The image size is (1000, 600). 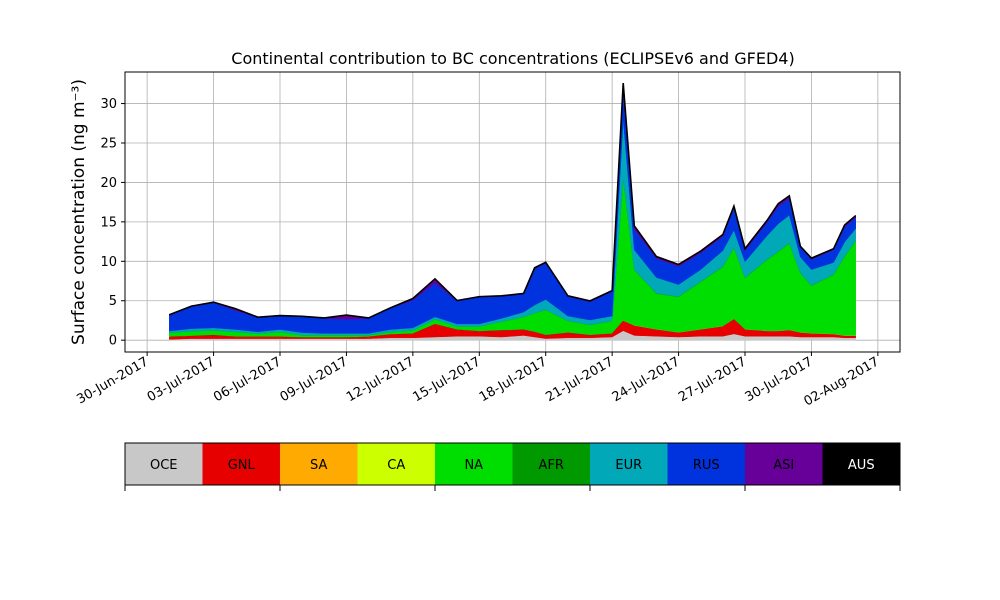 I want to click on legend-swatch-ca, so click(x=396, y=464).